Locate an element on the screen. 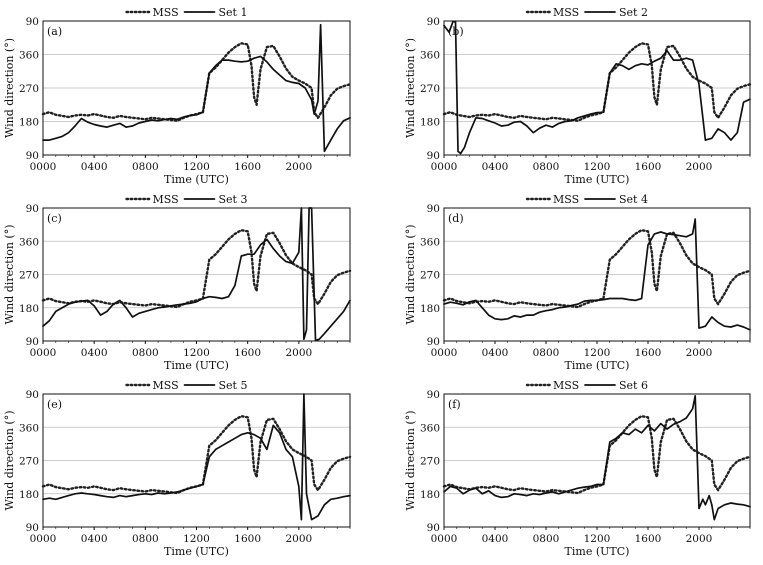  legend-set-label: Set 2 is located at coordinates (633, 12).